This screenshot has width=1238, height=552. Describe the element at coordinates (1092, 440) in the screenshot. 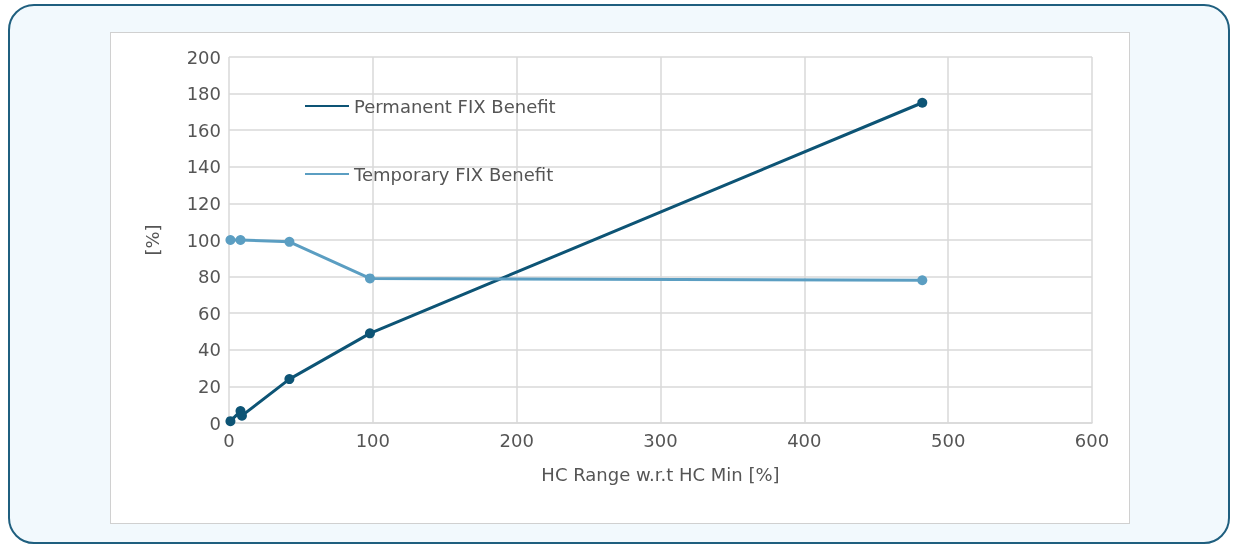

I see `x-tick-label: 600` at that location.